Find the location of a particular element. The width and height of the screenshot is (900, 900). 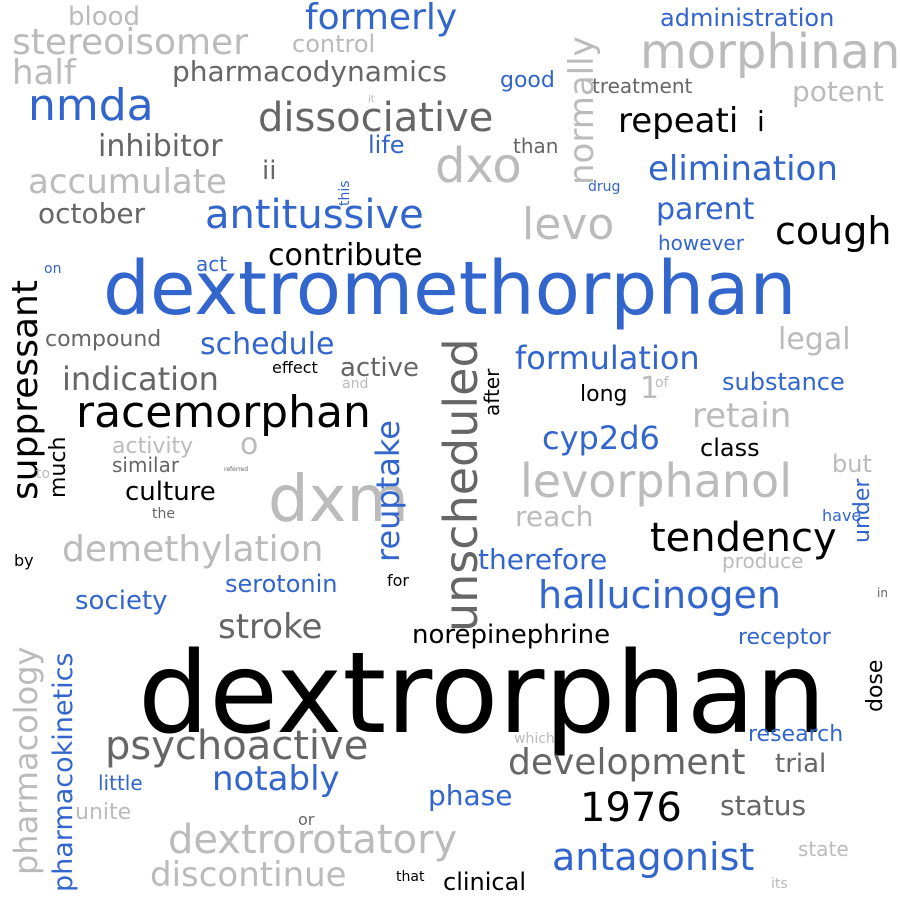

word-schedule: schedule is located at coordinates (267, 344).